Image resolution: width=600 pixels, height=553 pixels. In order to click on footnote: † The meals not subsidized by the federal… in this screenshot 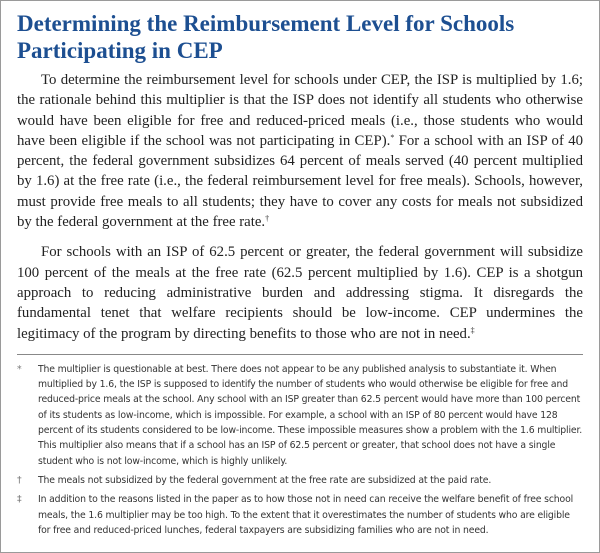, I will do `click(300, 480)`.